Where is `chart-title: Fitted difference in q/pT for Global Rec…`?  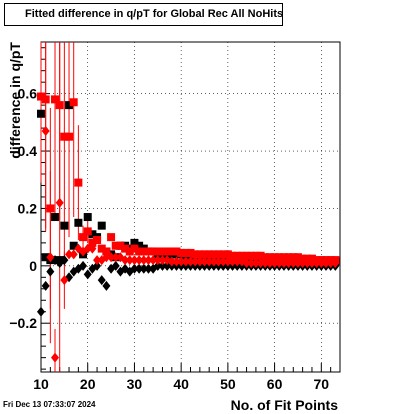
chart-title: Fitted difference in q/pT for Global Rec… is located at coordinates (143, 14).